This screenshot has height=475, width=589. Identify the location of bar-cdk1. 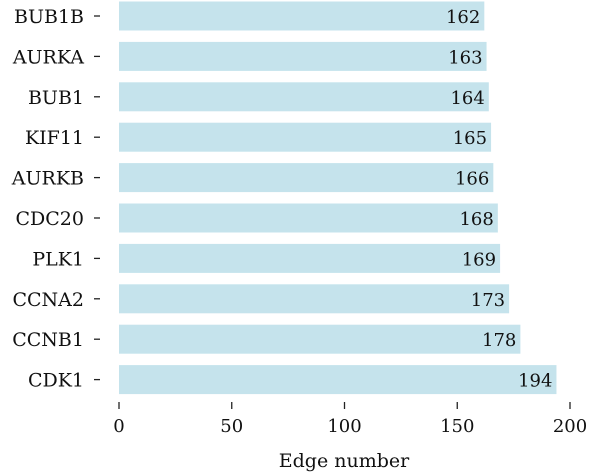
(338, 380).